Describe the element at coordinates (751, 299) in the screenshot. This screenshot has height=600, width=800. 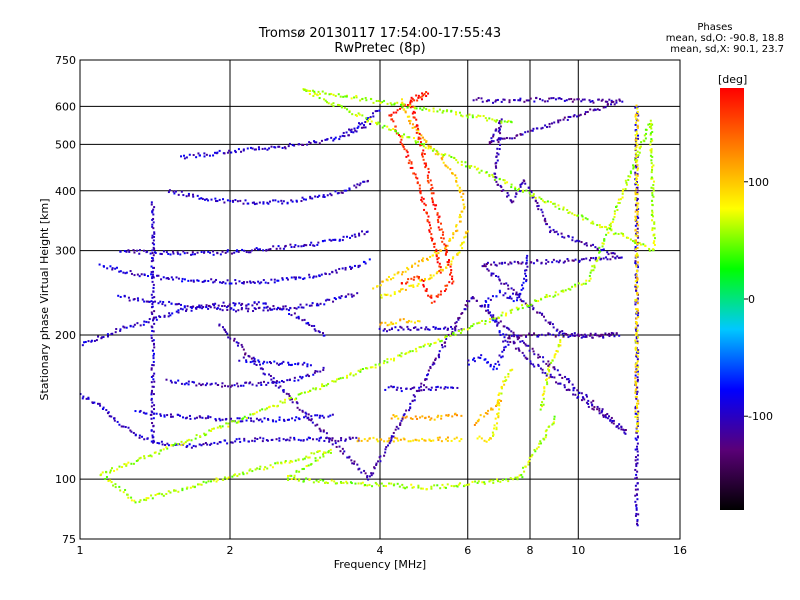
I see `colorbar-tick-label: 0` at that location.